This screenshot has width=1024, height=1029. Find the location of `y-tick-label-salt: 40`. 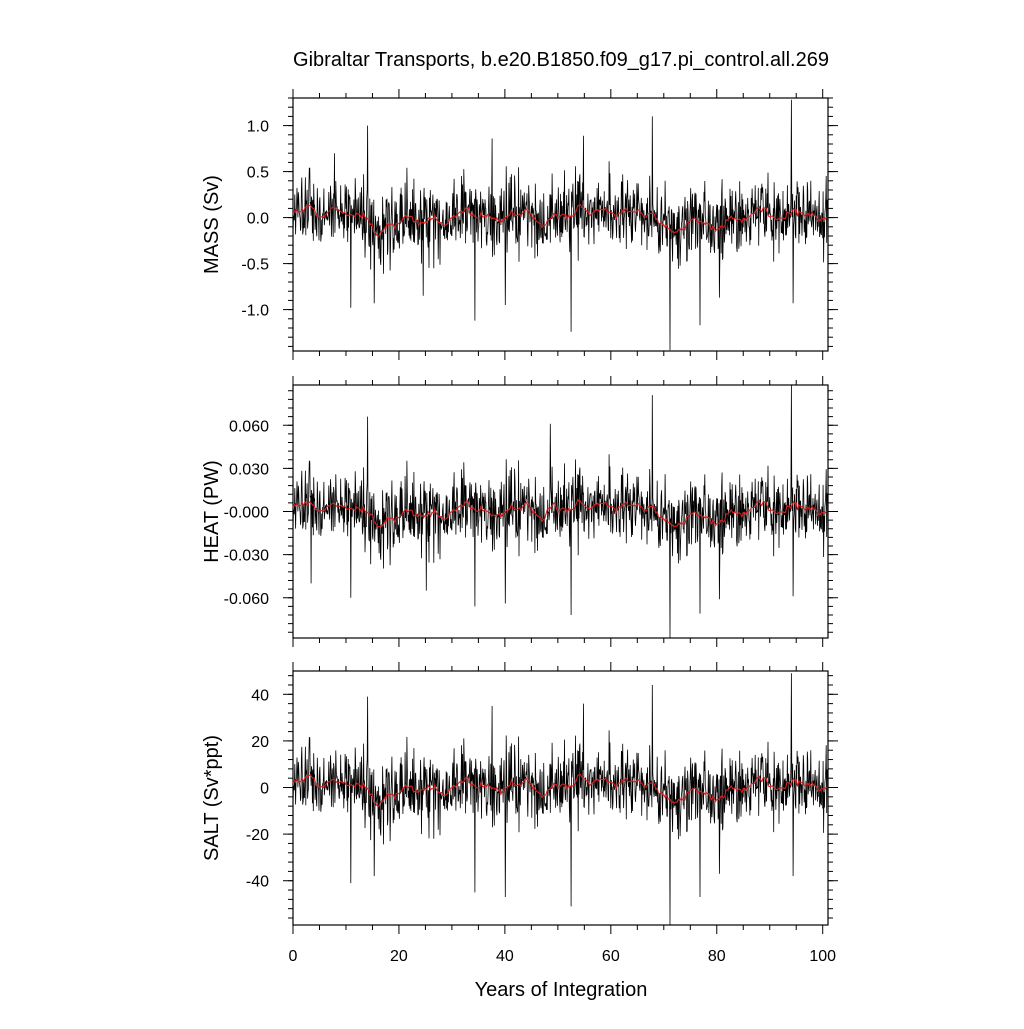

y-tick-label-salt: 40 is located at coordinates (260, 695).